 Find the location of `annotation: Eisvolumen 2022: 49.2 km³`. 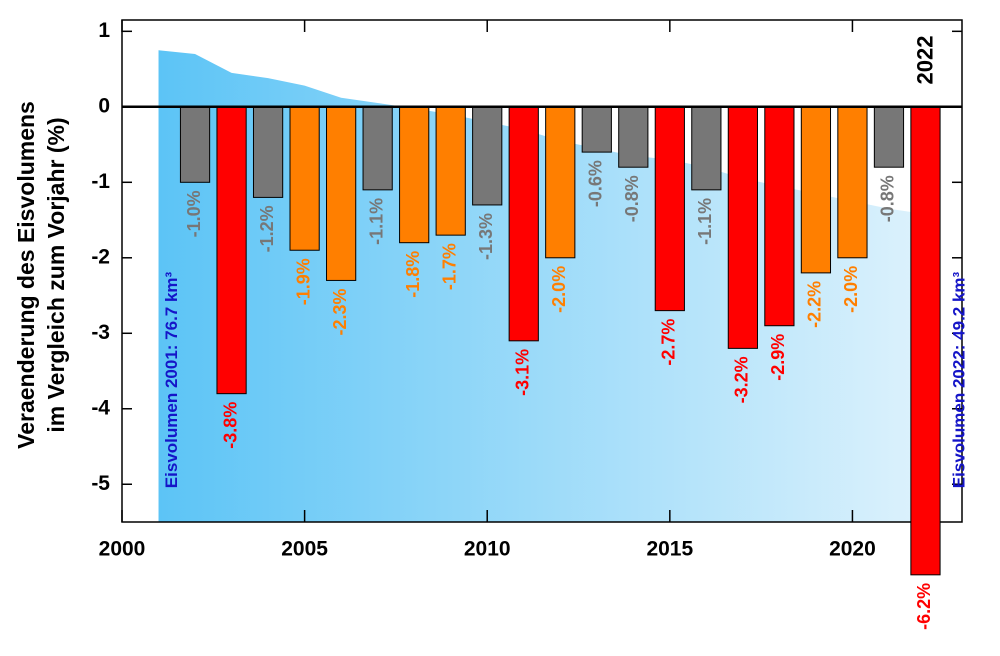

annotation: Eisvolumen 2022: 49.2 km³ is located at coordinates (958, 379).